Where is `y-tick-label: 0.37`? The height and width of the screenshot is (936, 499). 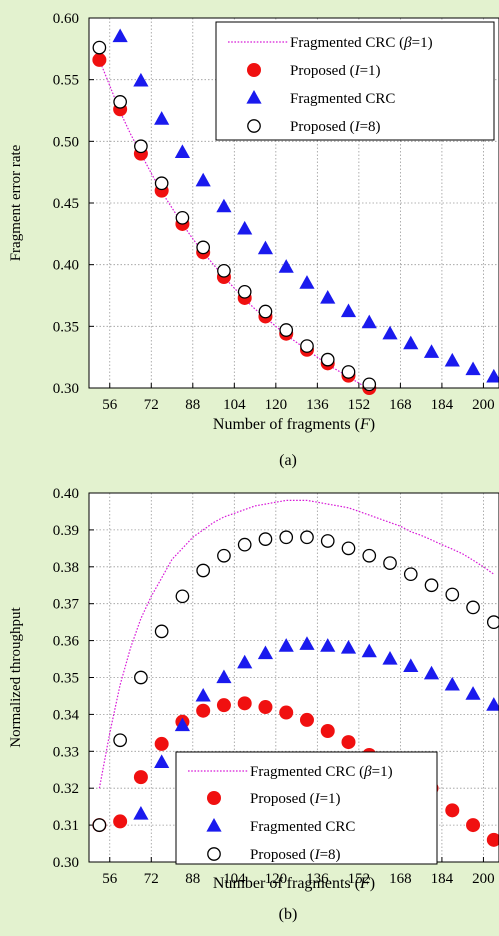 y-tick-label: 0.37 is located at coordinates (66, 605).